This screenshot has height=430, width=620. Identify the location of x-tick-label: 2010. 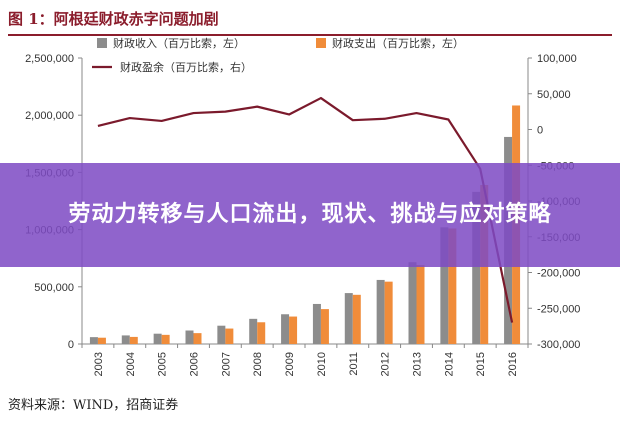
(322, 364).